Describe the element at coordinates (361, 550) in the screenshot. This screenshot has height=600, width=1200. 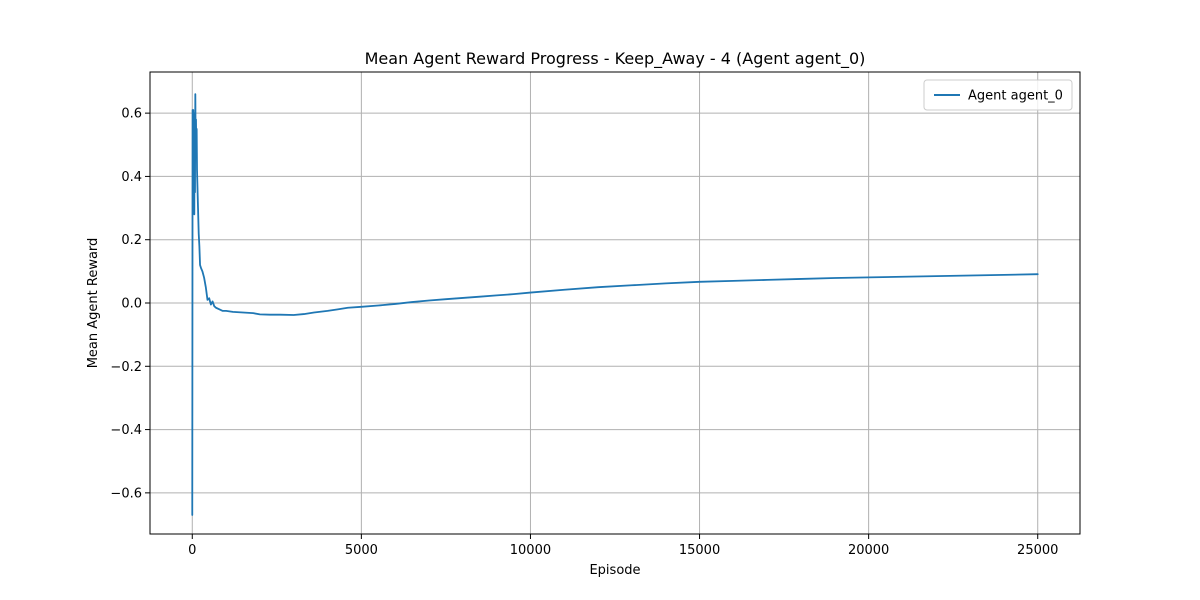
I see `x-tick-label: 5000` at that location.